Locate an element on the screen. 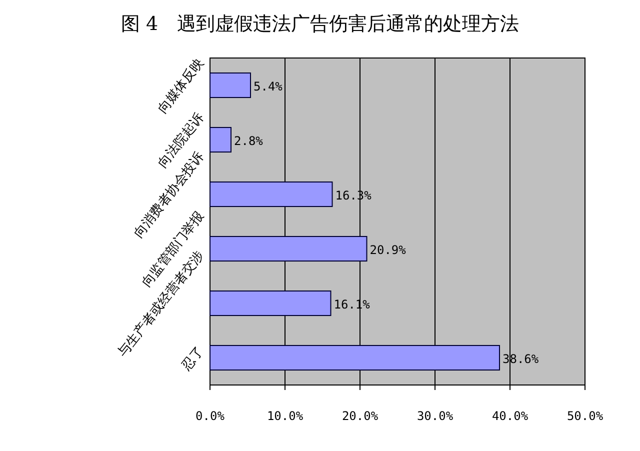  chart-title: 图 4 遇到虚假违法广告伤害后通常的处理方法 is located at coordinates (320, 24).